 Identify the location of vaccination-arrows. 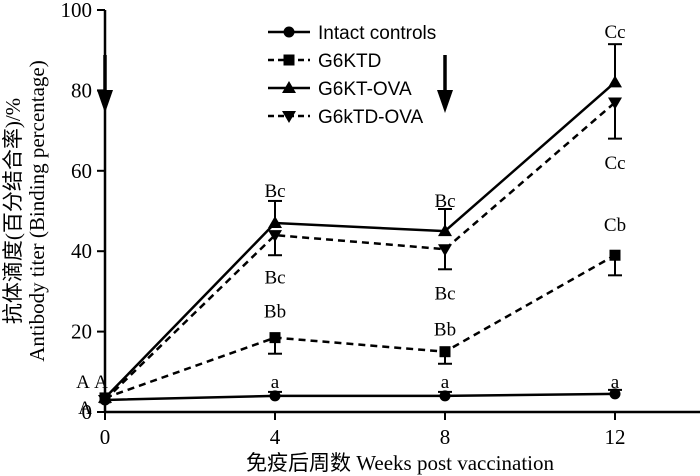
(275, 84).